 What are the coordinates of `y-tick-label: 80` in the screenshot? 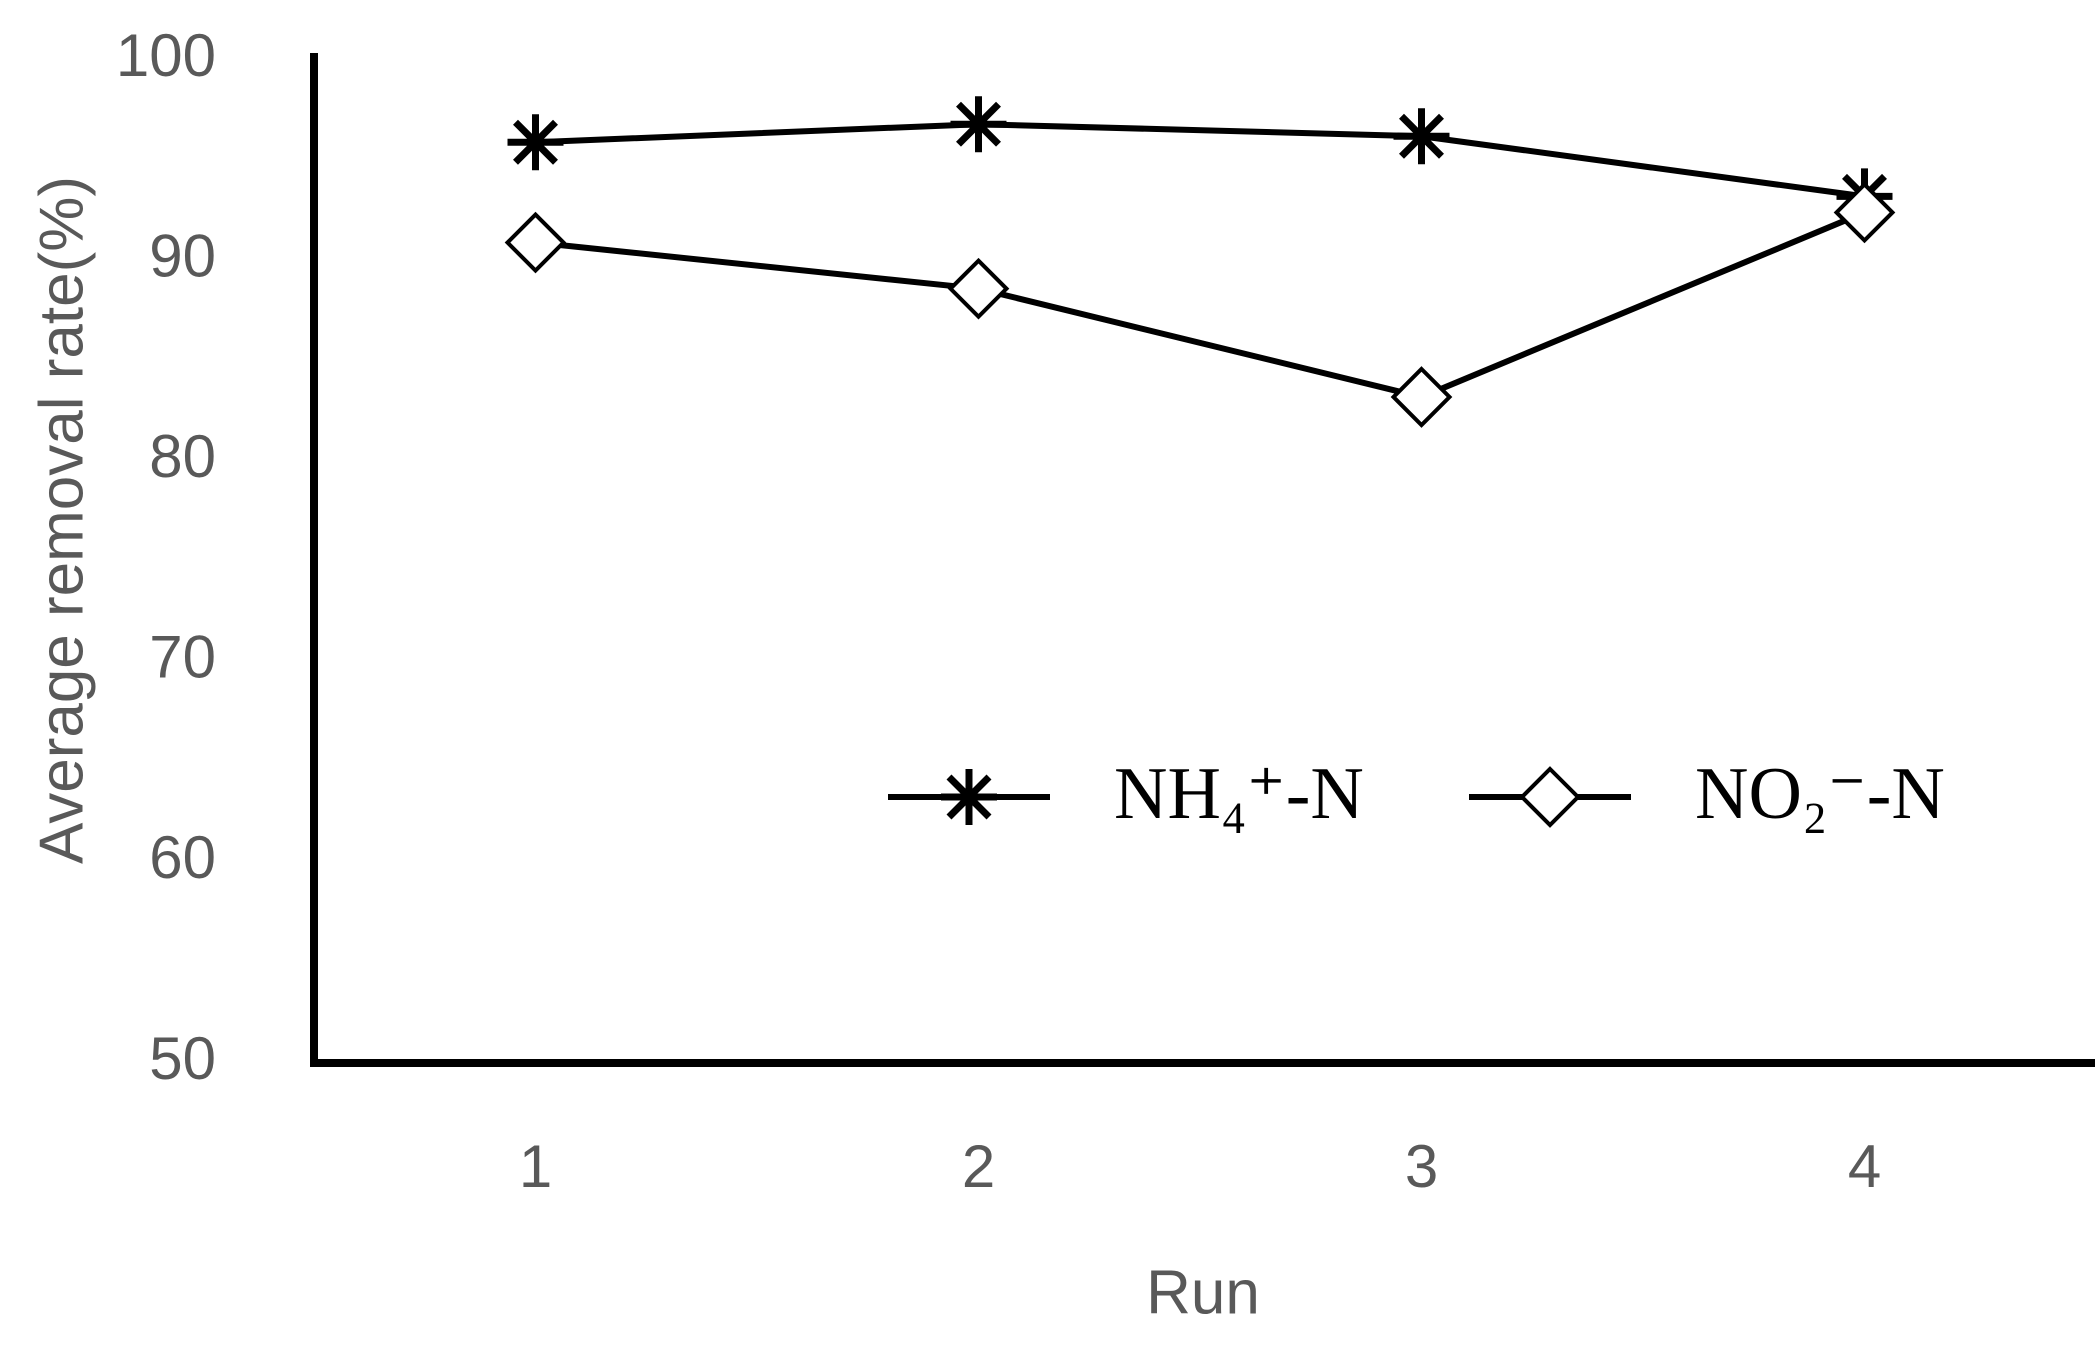 It's located at (182, 456).